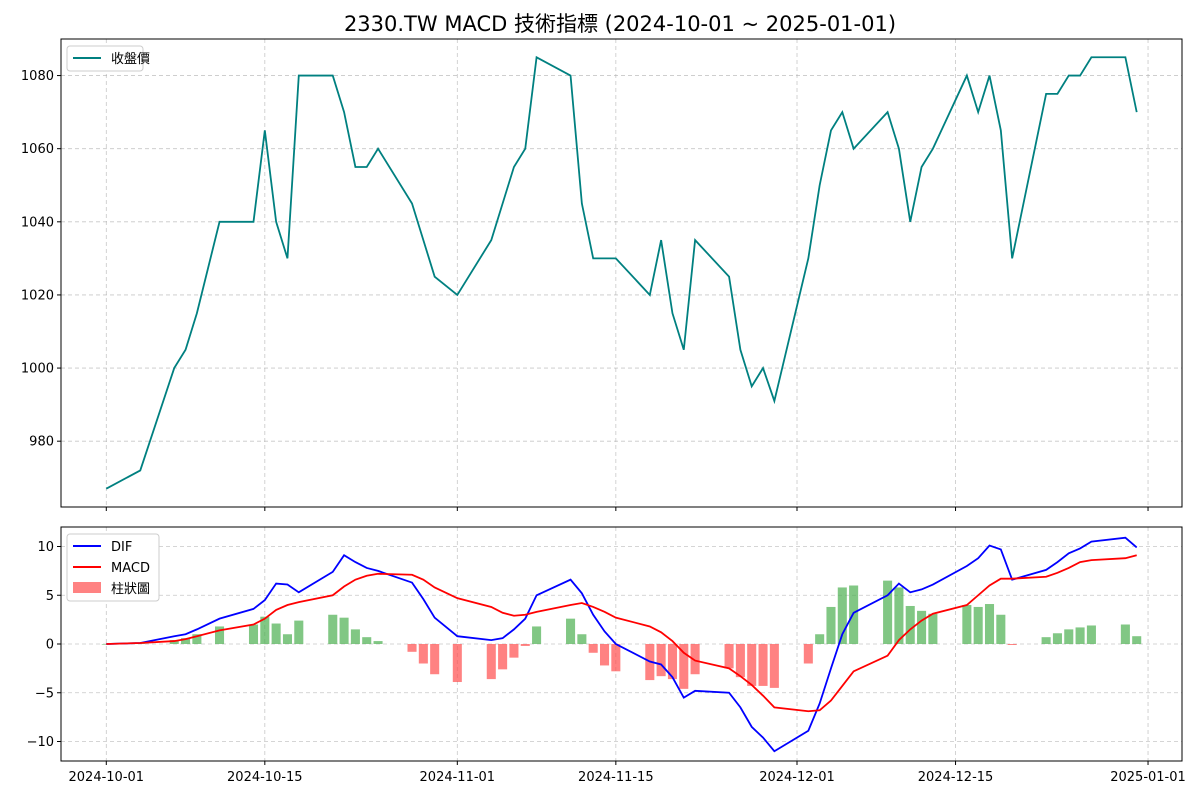 This screenshot has height=800, width=1200. I want to click on macd-xtick-label: 2024-11-01, so click(458, 777).